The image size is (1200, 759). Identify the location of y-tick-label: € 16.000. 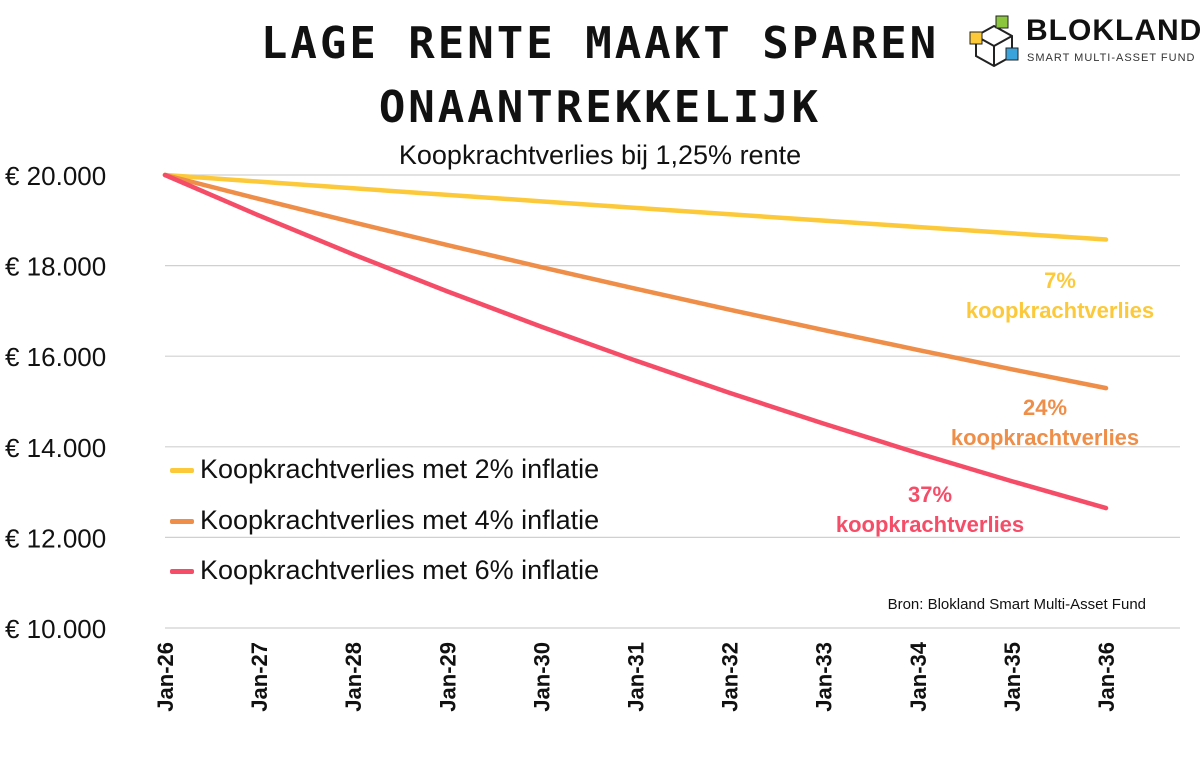
(55, 357).